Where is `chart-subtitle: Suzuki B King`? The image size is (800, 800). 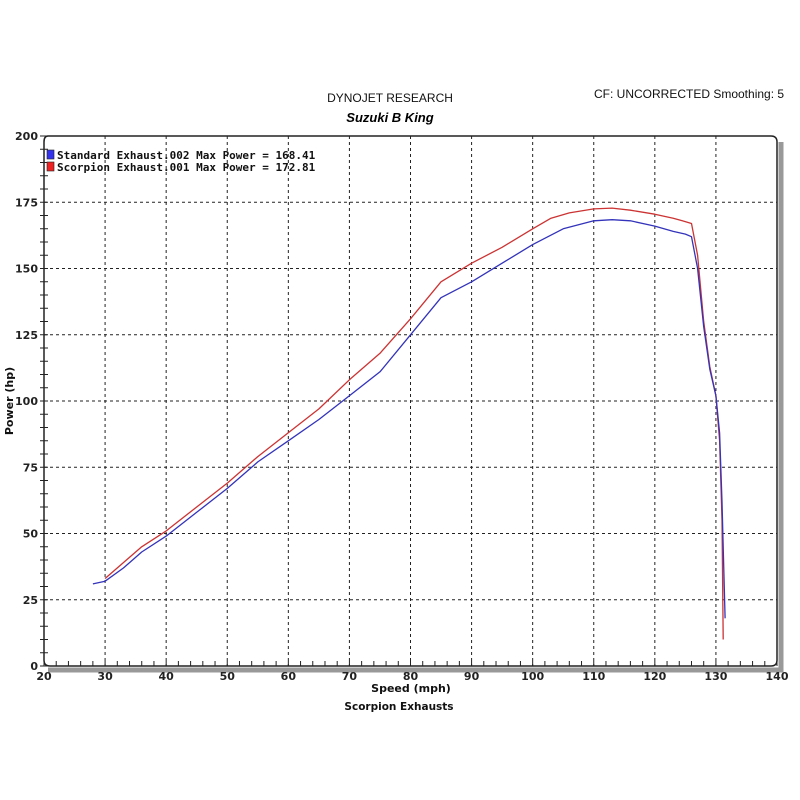 chart-subtitle: Suzuki B King is located at coordinates (390, 117).